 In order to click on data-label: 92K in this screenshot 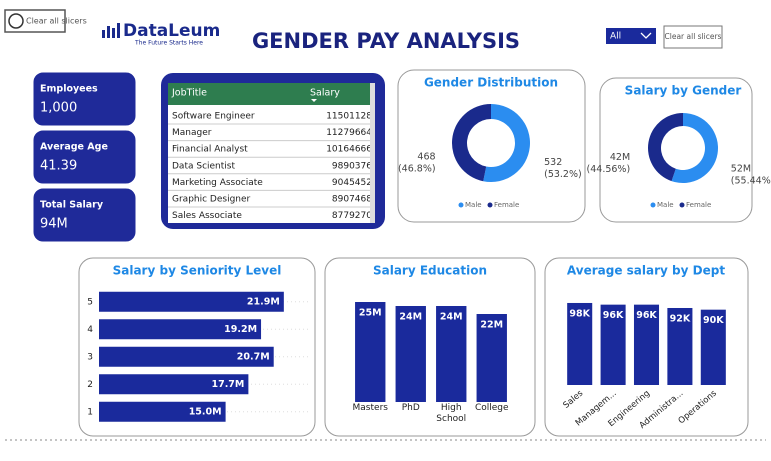, I will do `click(680, 318)`.